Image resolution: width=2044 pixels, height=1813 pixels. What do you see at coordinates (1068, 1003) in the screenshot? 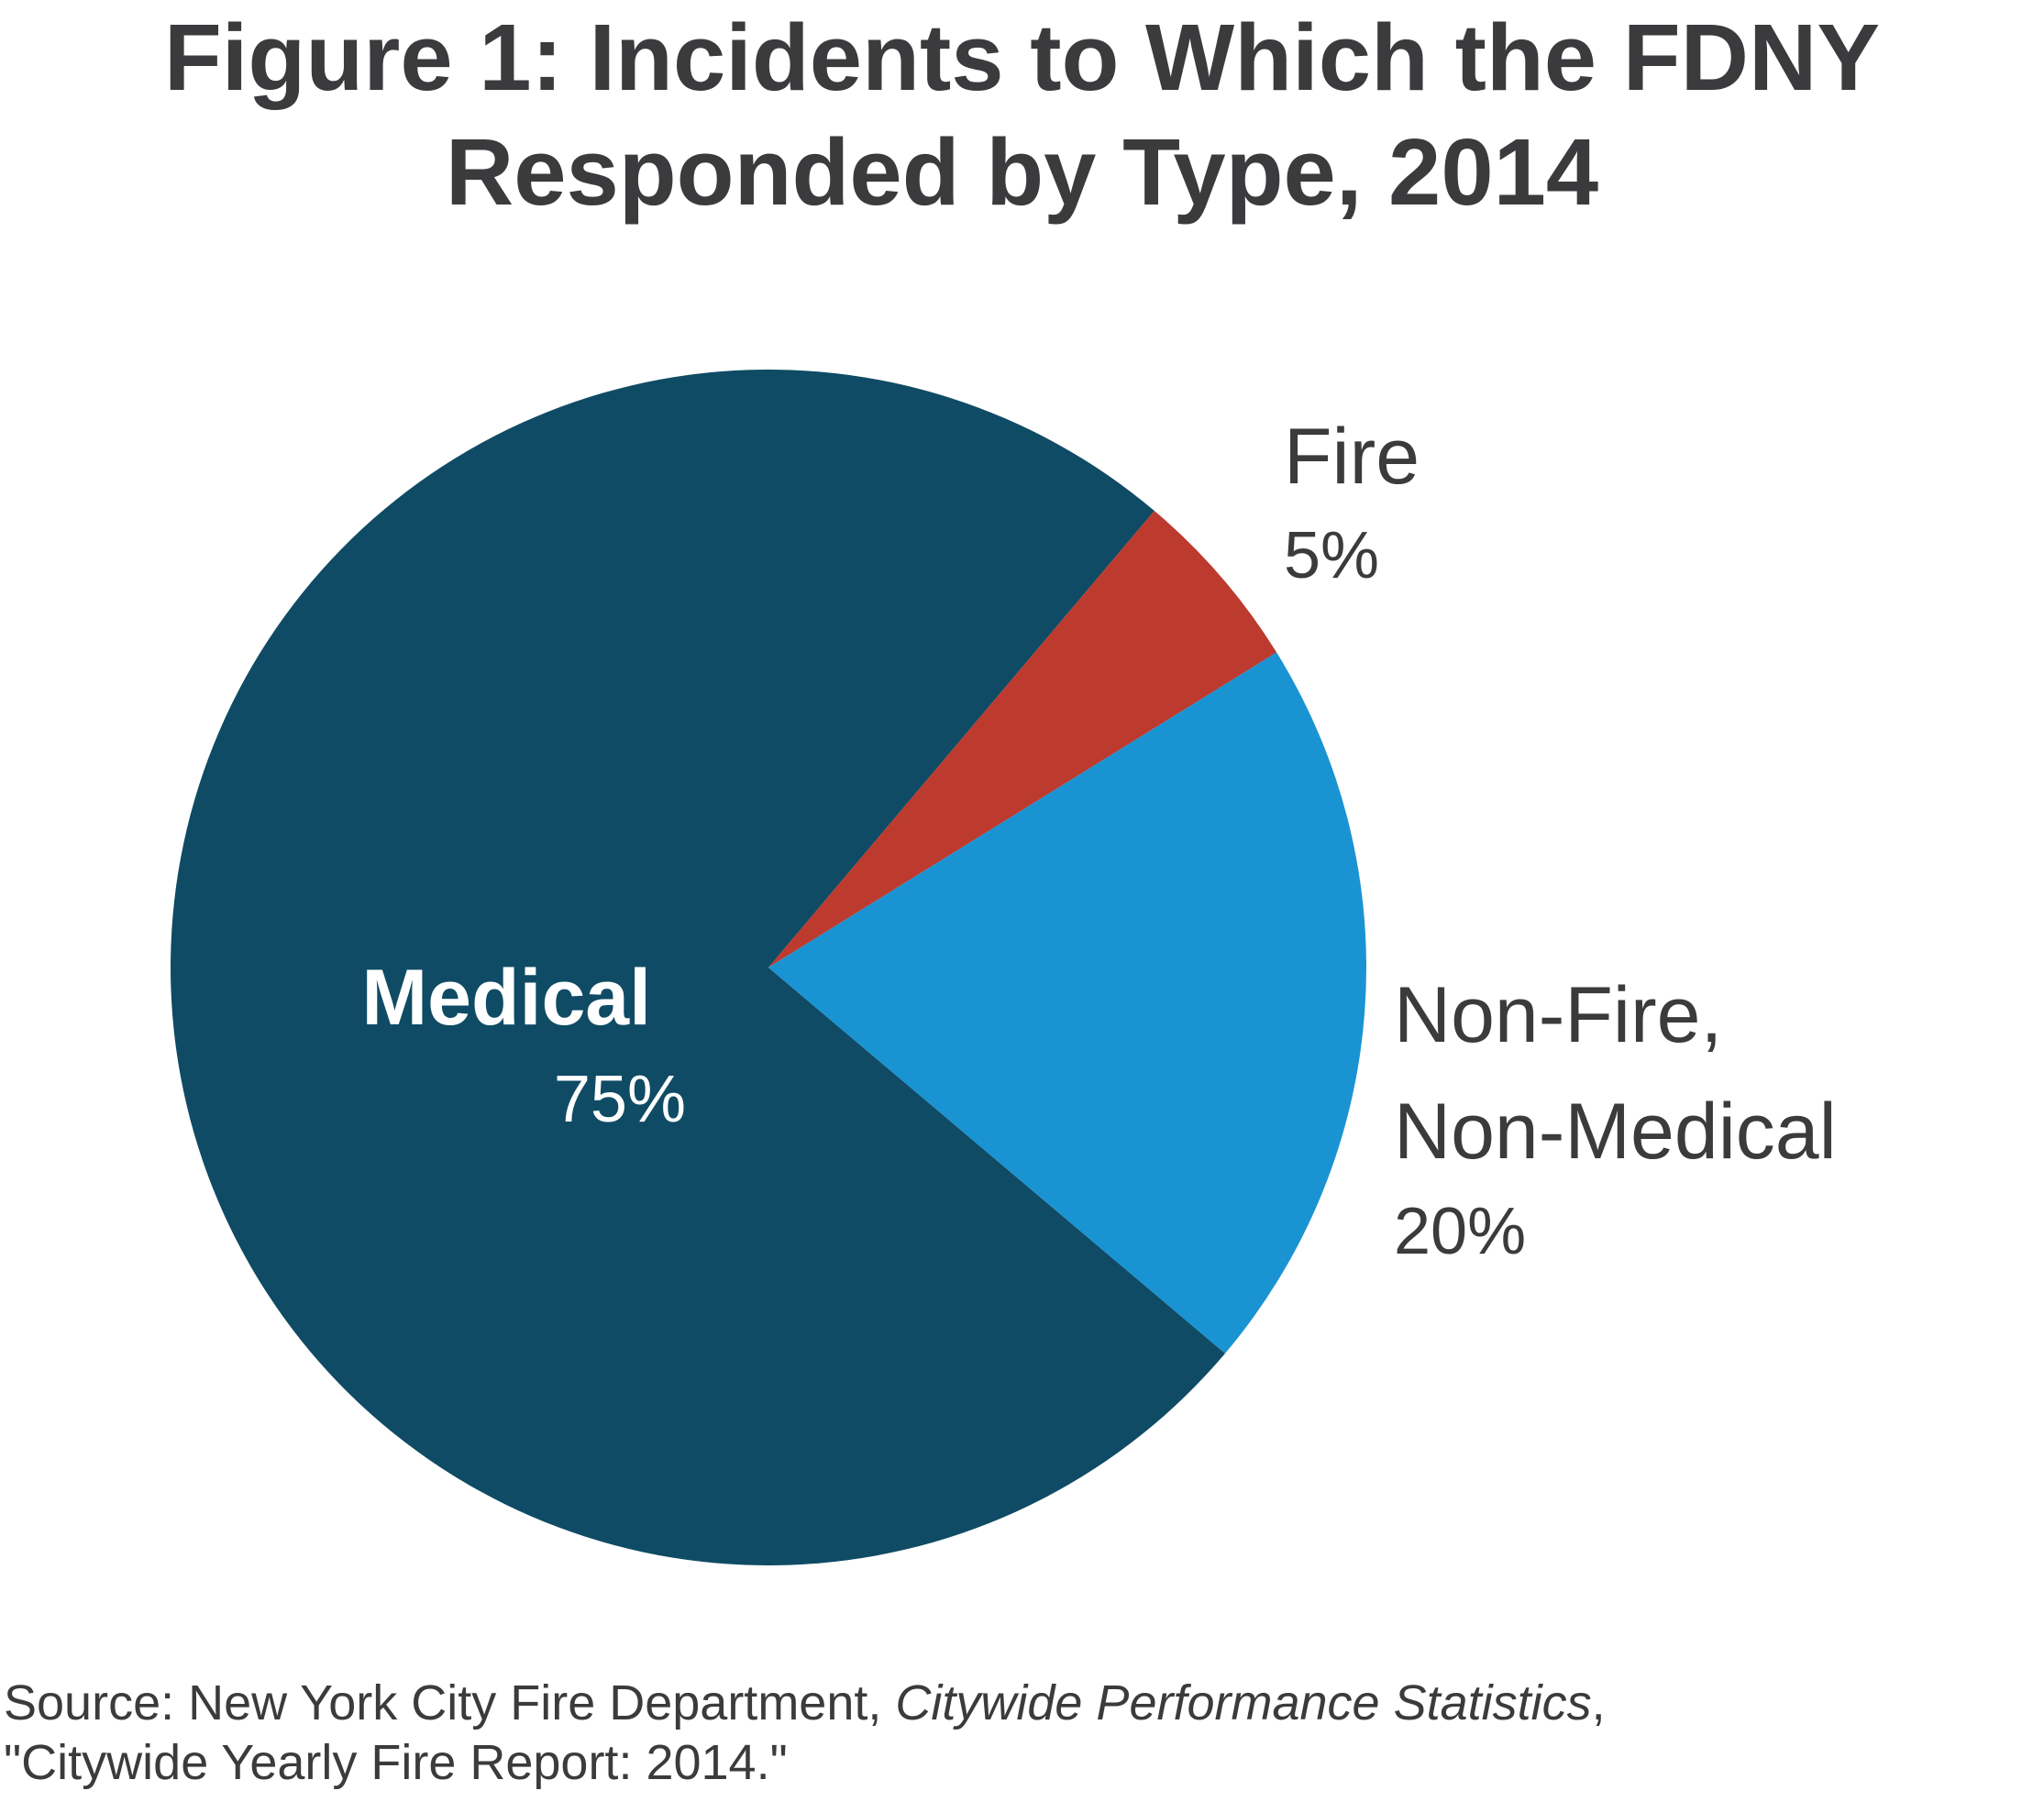
I see `pie-slice-non-fire-non-medical` at bounding box center [1068, 1003].